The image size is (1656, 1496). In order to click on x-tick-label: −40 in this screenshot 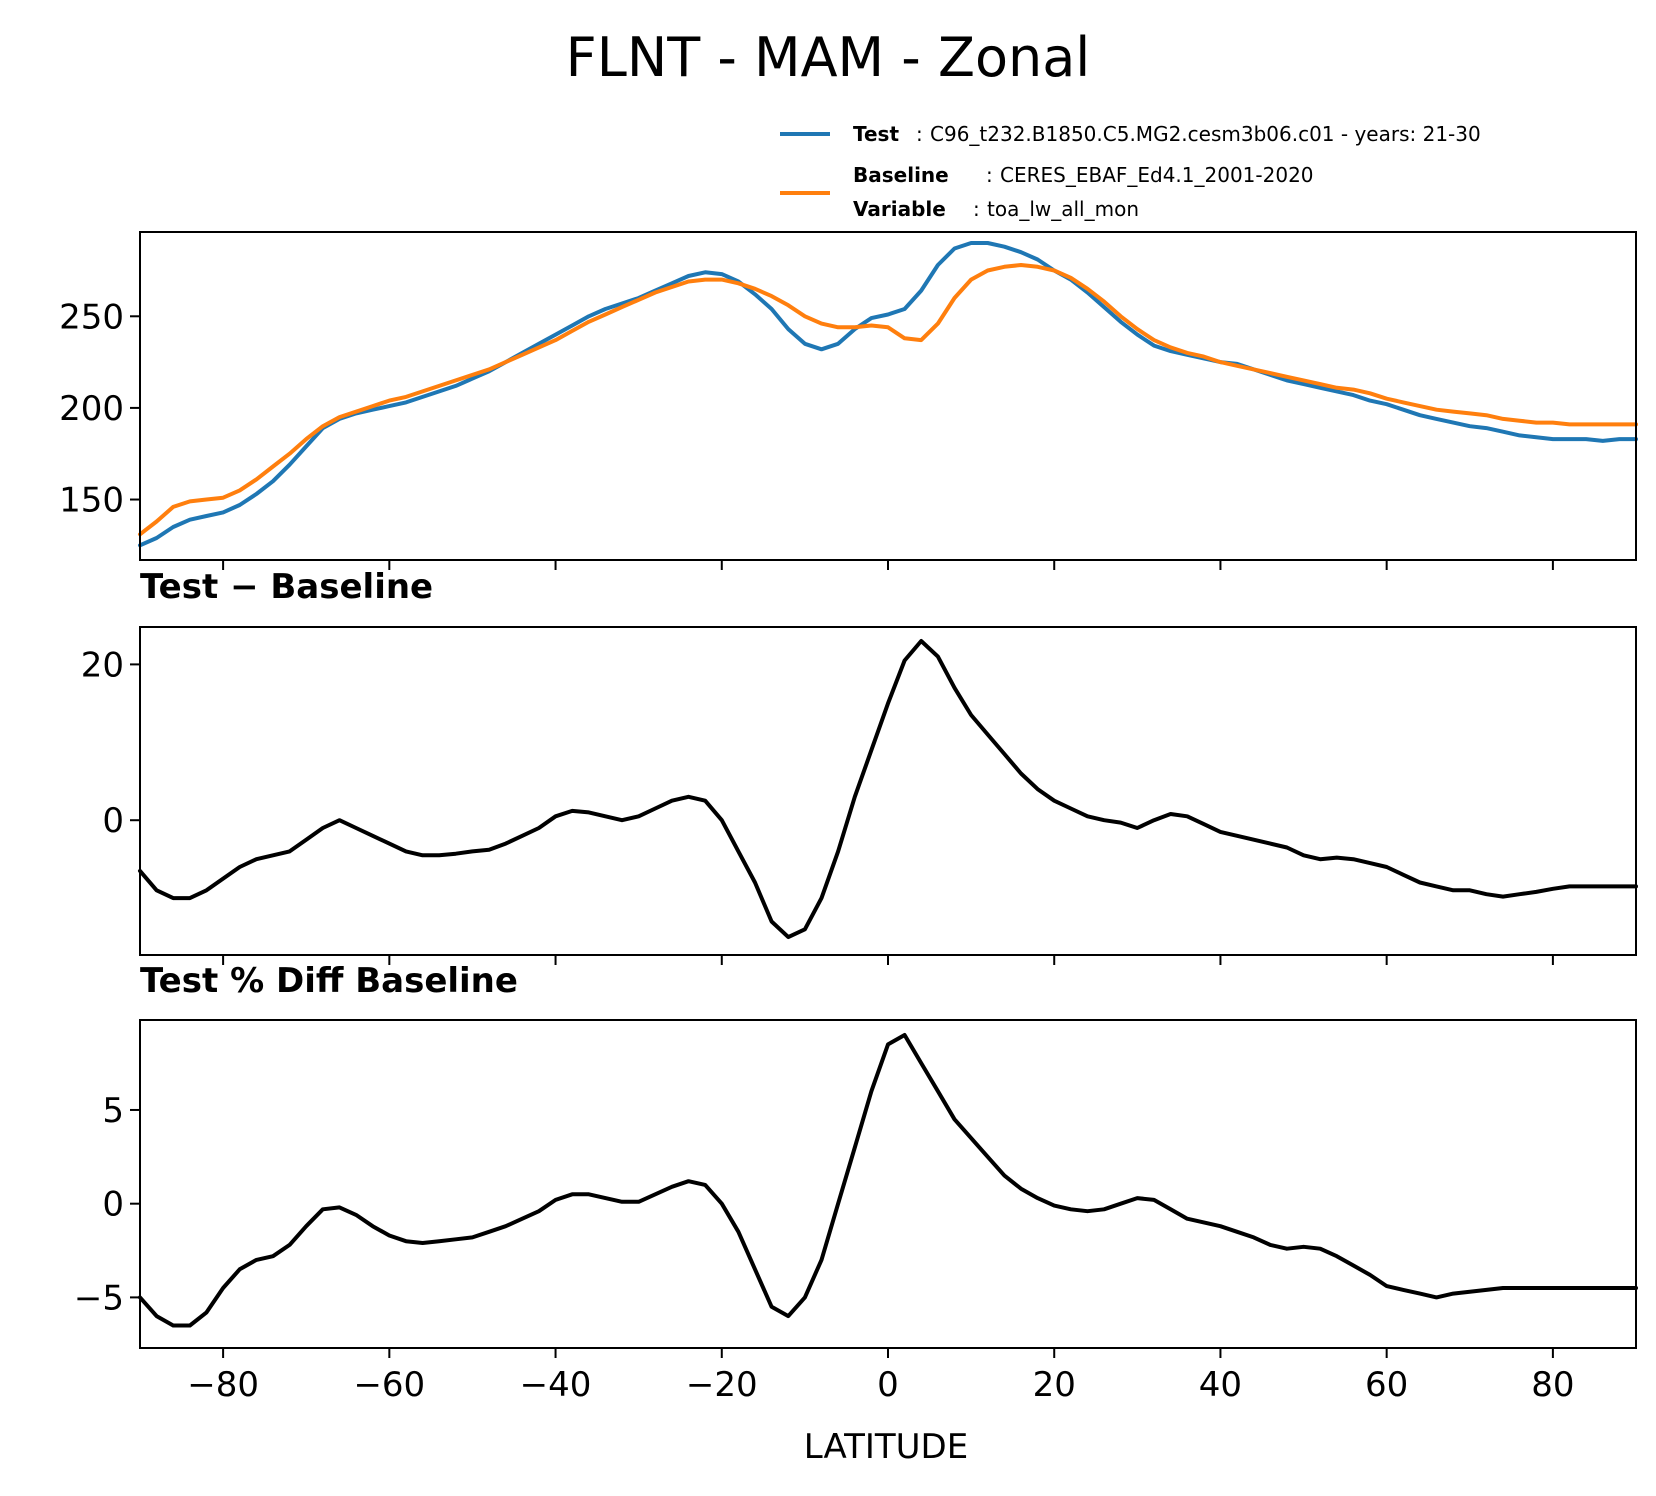, I will do `click(556, 1385)`.